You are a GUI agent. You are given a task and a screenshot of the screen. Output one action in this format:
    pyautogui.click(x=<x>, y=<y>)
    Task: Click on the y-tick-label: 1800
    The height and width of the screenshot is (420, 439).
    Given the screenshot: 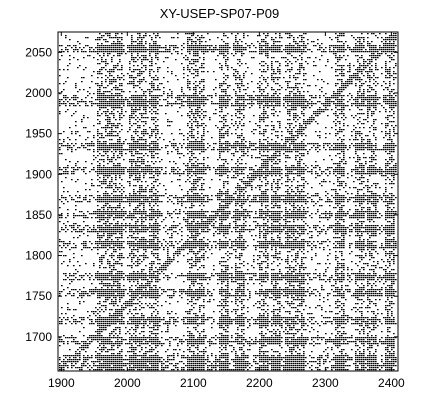 What is the action you would take?
    pyautogui.click(x=38, y=256)
    